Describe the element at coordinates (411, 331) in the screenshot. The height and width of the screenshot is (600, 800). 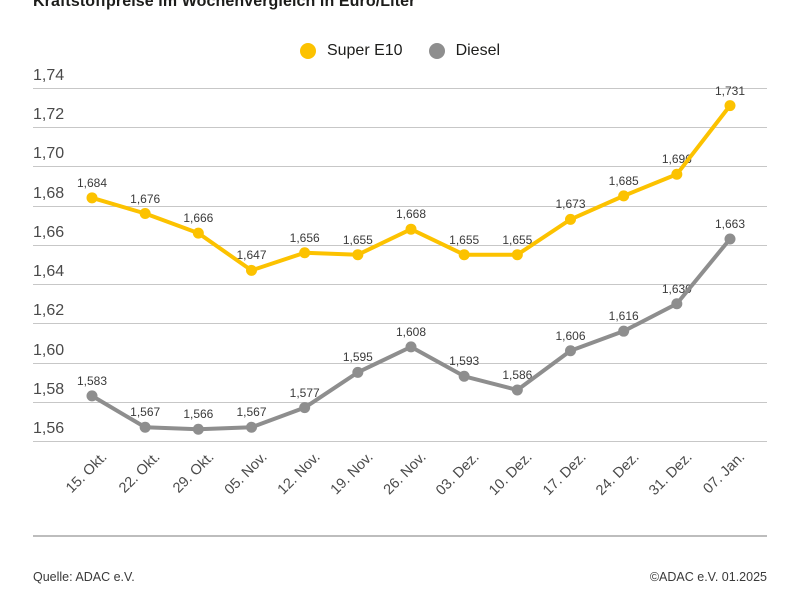
I see `data-point-label: 1,608` at that location.